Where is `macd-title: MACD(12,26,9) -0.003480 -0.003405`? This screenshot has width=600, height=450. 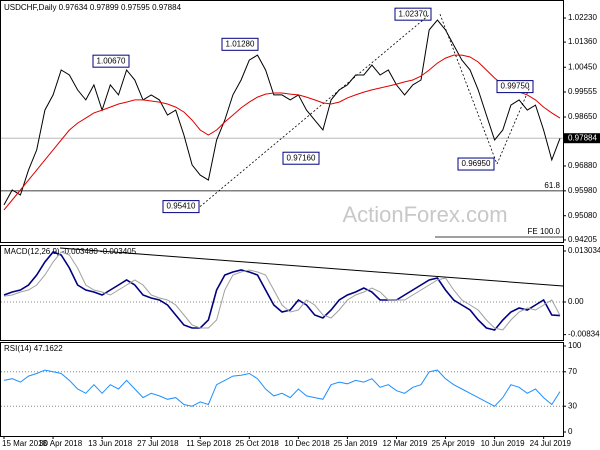
macd-title: MACD(12,26,9) -0.003480 -0.003405 is located at coordinates (70, 251).